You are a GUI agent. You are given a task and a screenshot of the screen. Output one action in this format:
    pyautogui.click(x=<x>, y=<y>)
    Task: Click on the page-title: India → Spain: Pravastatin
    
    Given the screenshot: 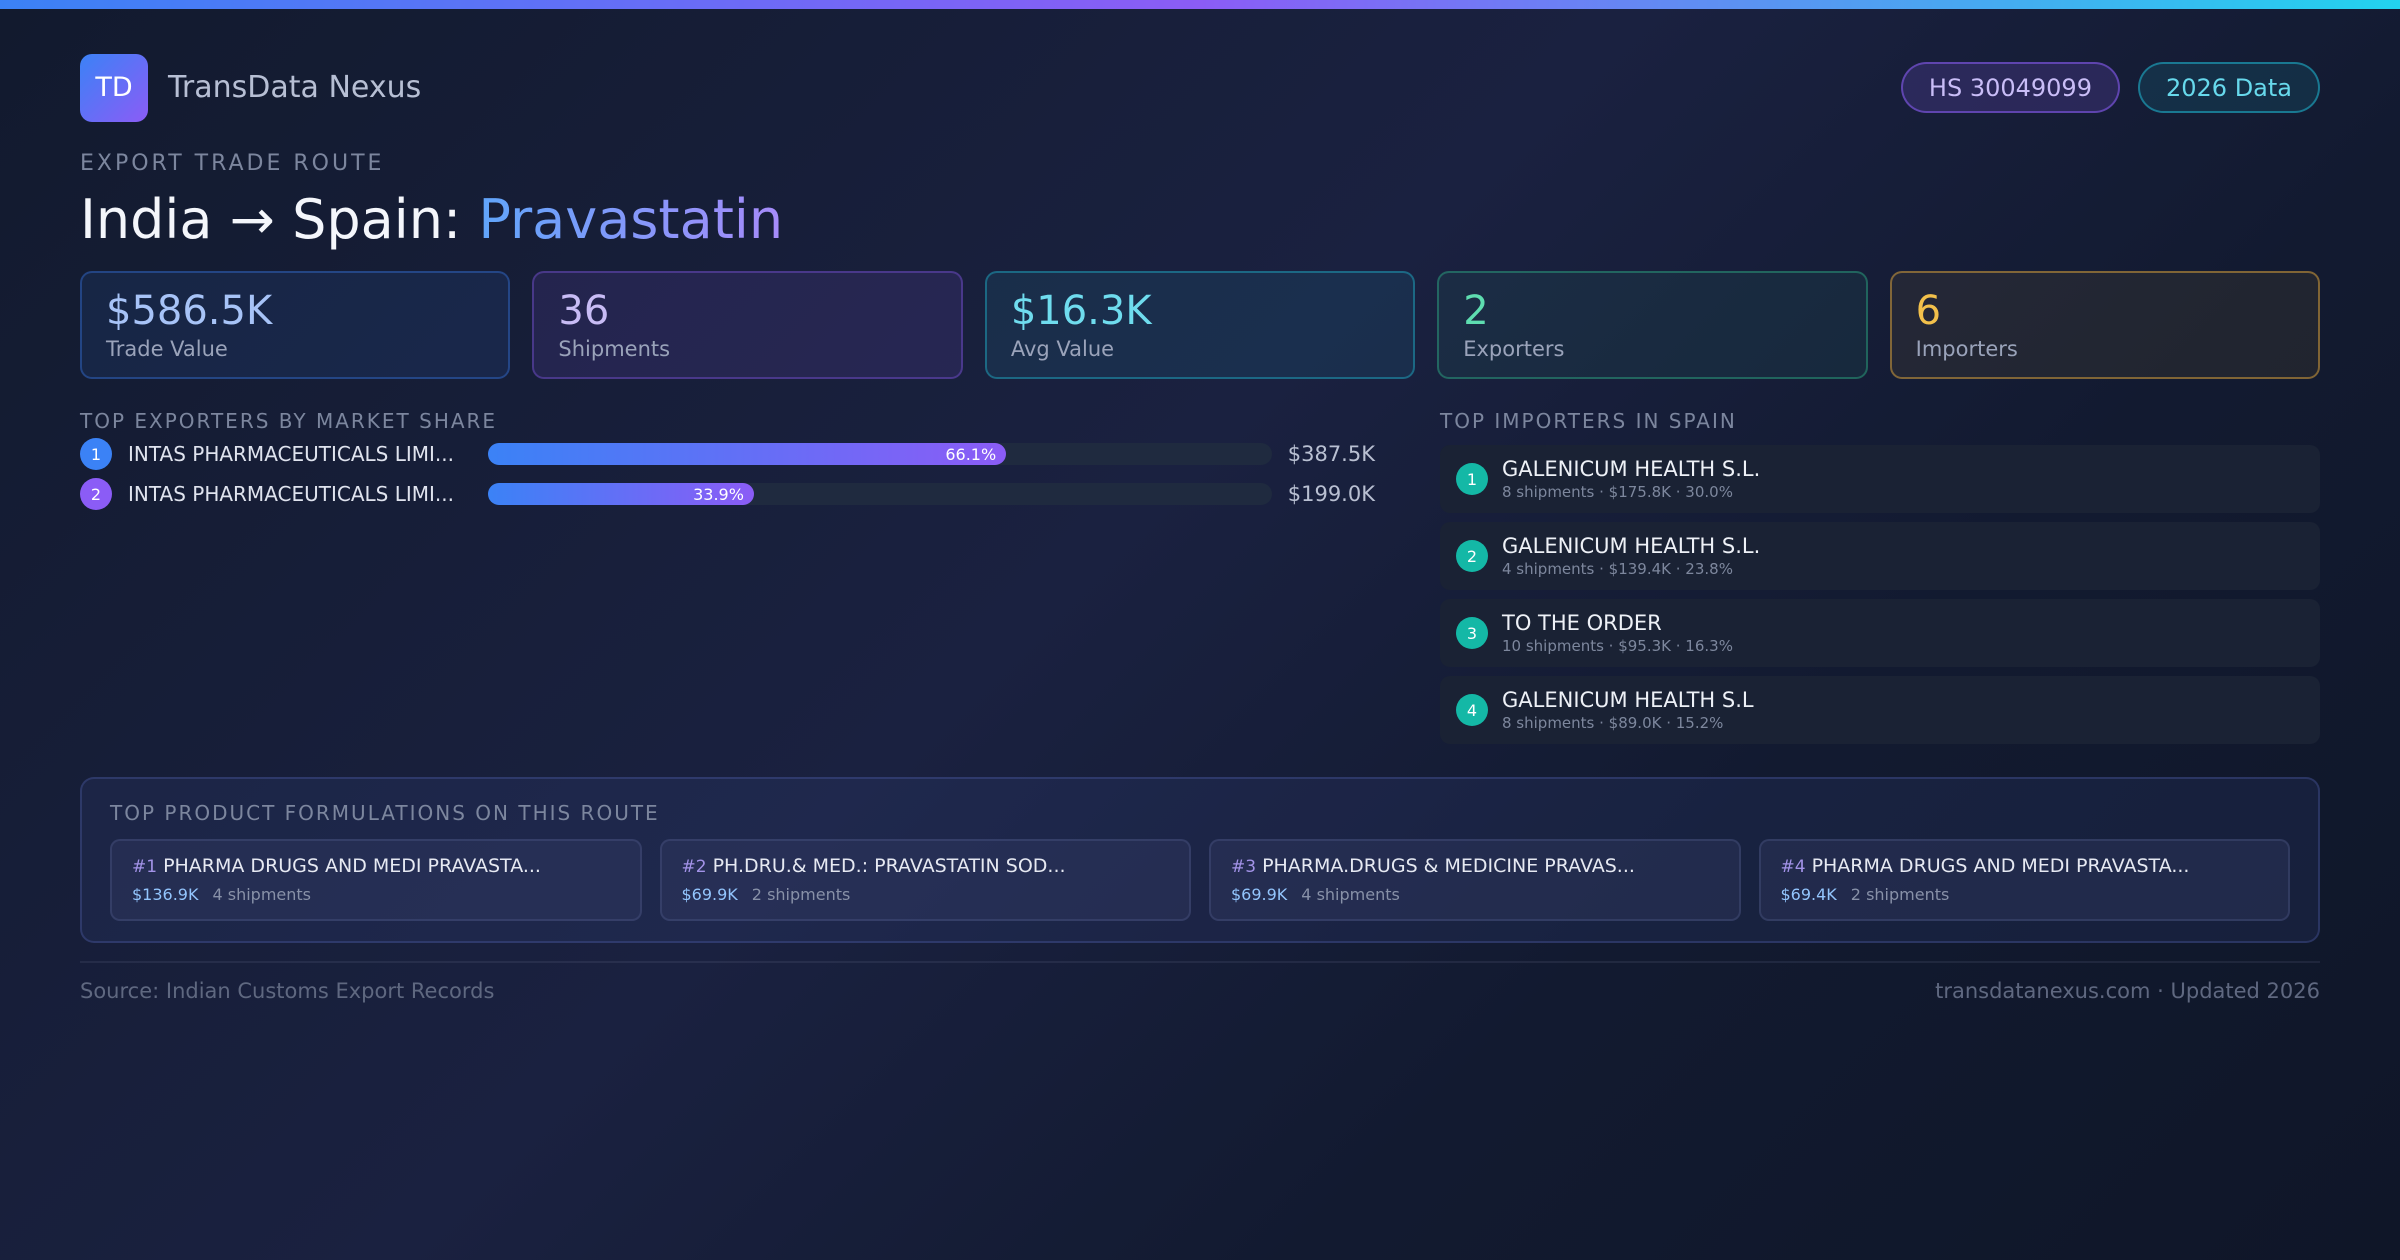 What is the action you would take?
    pyautogui.click(x=1200, y=219)
    